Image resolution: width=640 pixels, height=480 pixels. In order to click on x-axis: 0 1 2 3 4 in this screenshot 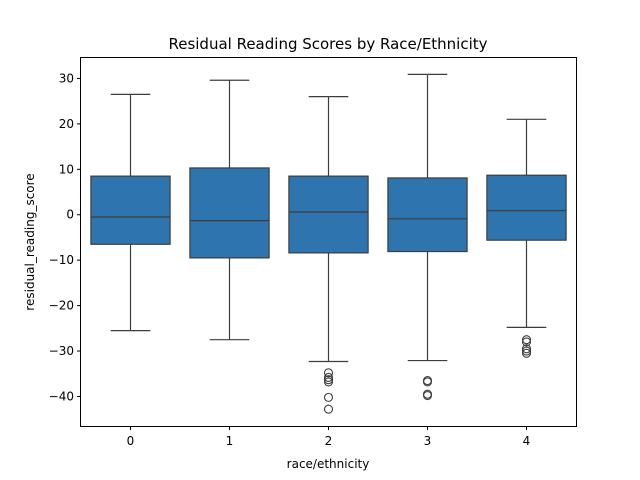, I will do `click(329, 437)`.